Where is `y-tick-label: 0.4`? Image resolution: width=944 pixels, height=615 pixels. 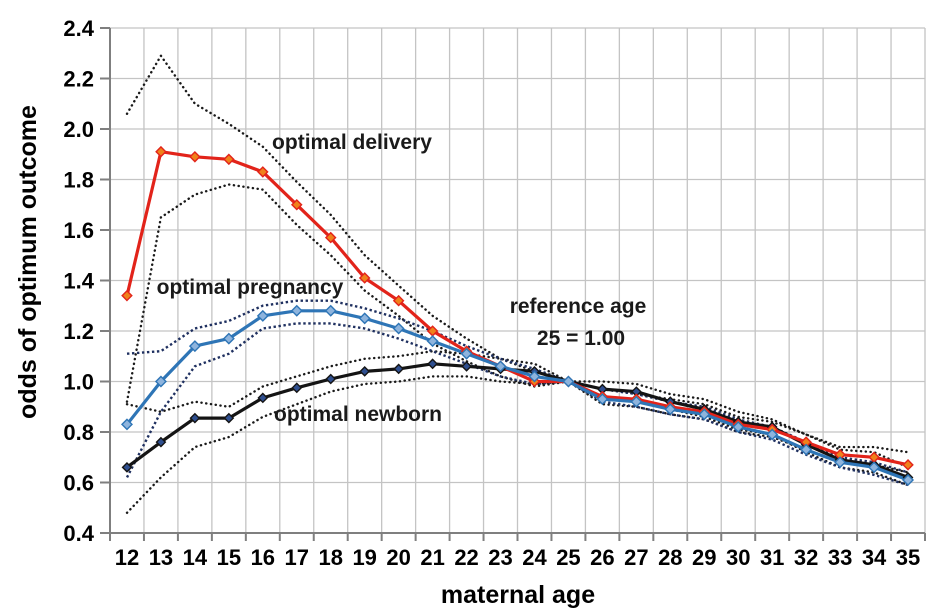 y-tick-label: 0.4 is located at coordinates (78, 533).